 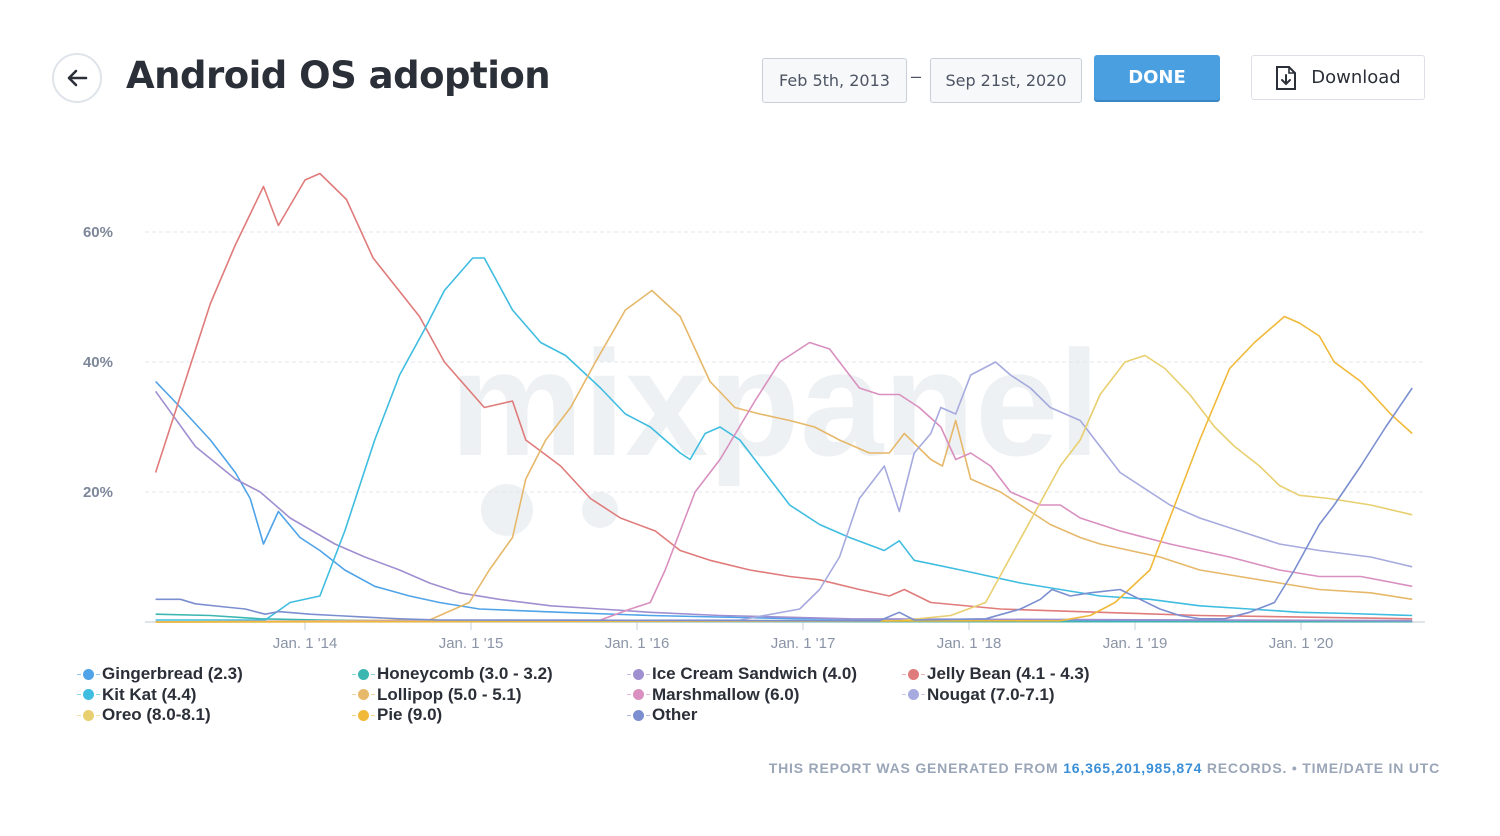 I want to click on x-tick-label: Jan. 1 '14, so click(x=305, y=643).